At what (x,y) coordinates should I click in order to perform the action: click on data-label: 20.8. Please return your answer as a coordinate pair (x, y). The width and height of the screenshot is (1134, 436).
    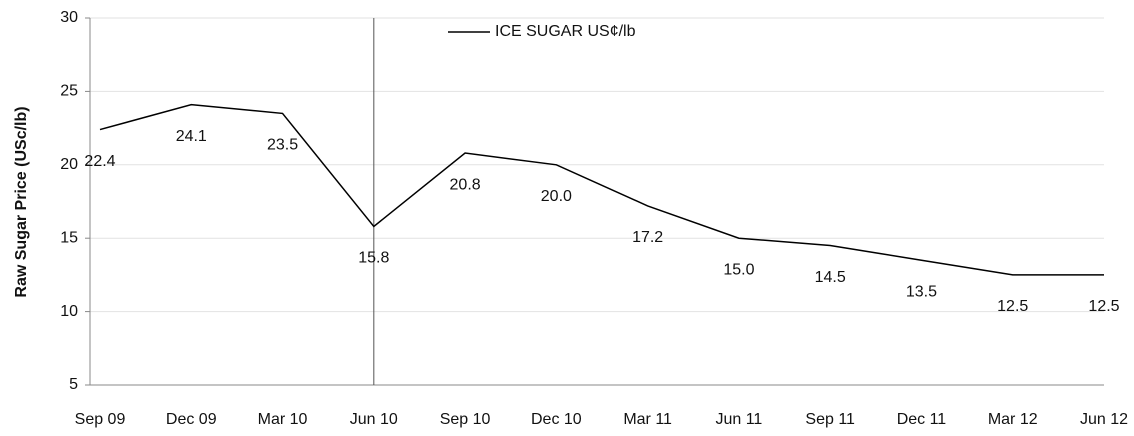
    Looking at the image, I should click on (465, 184).